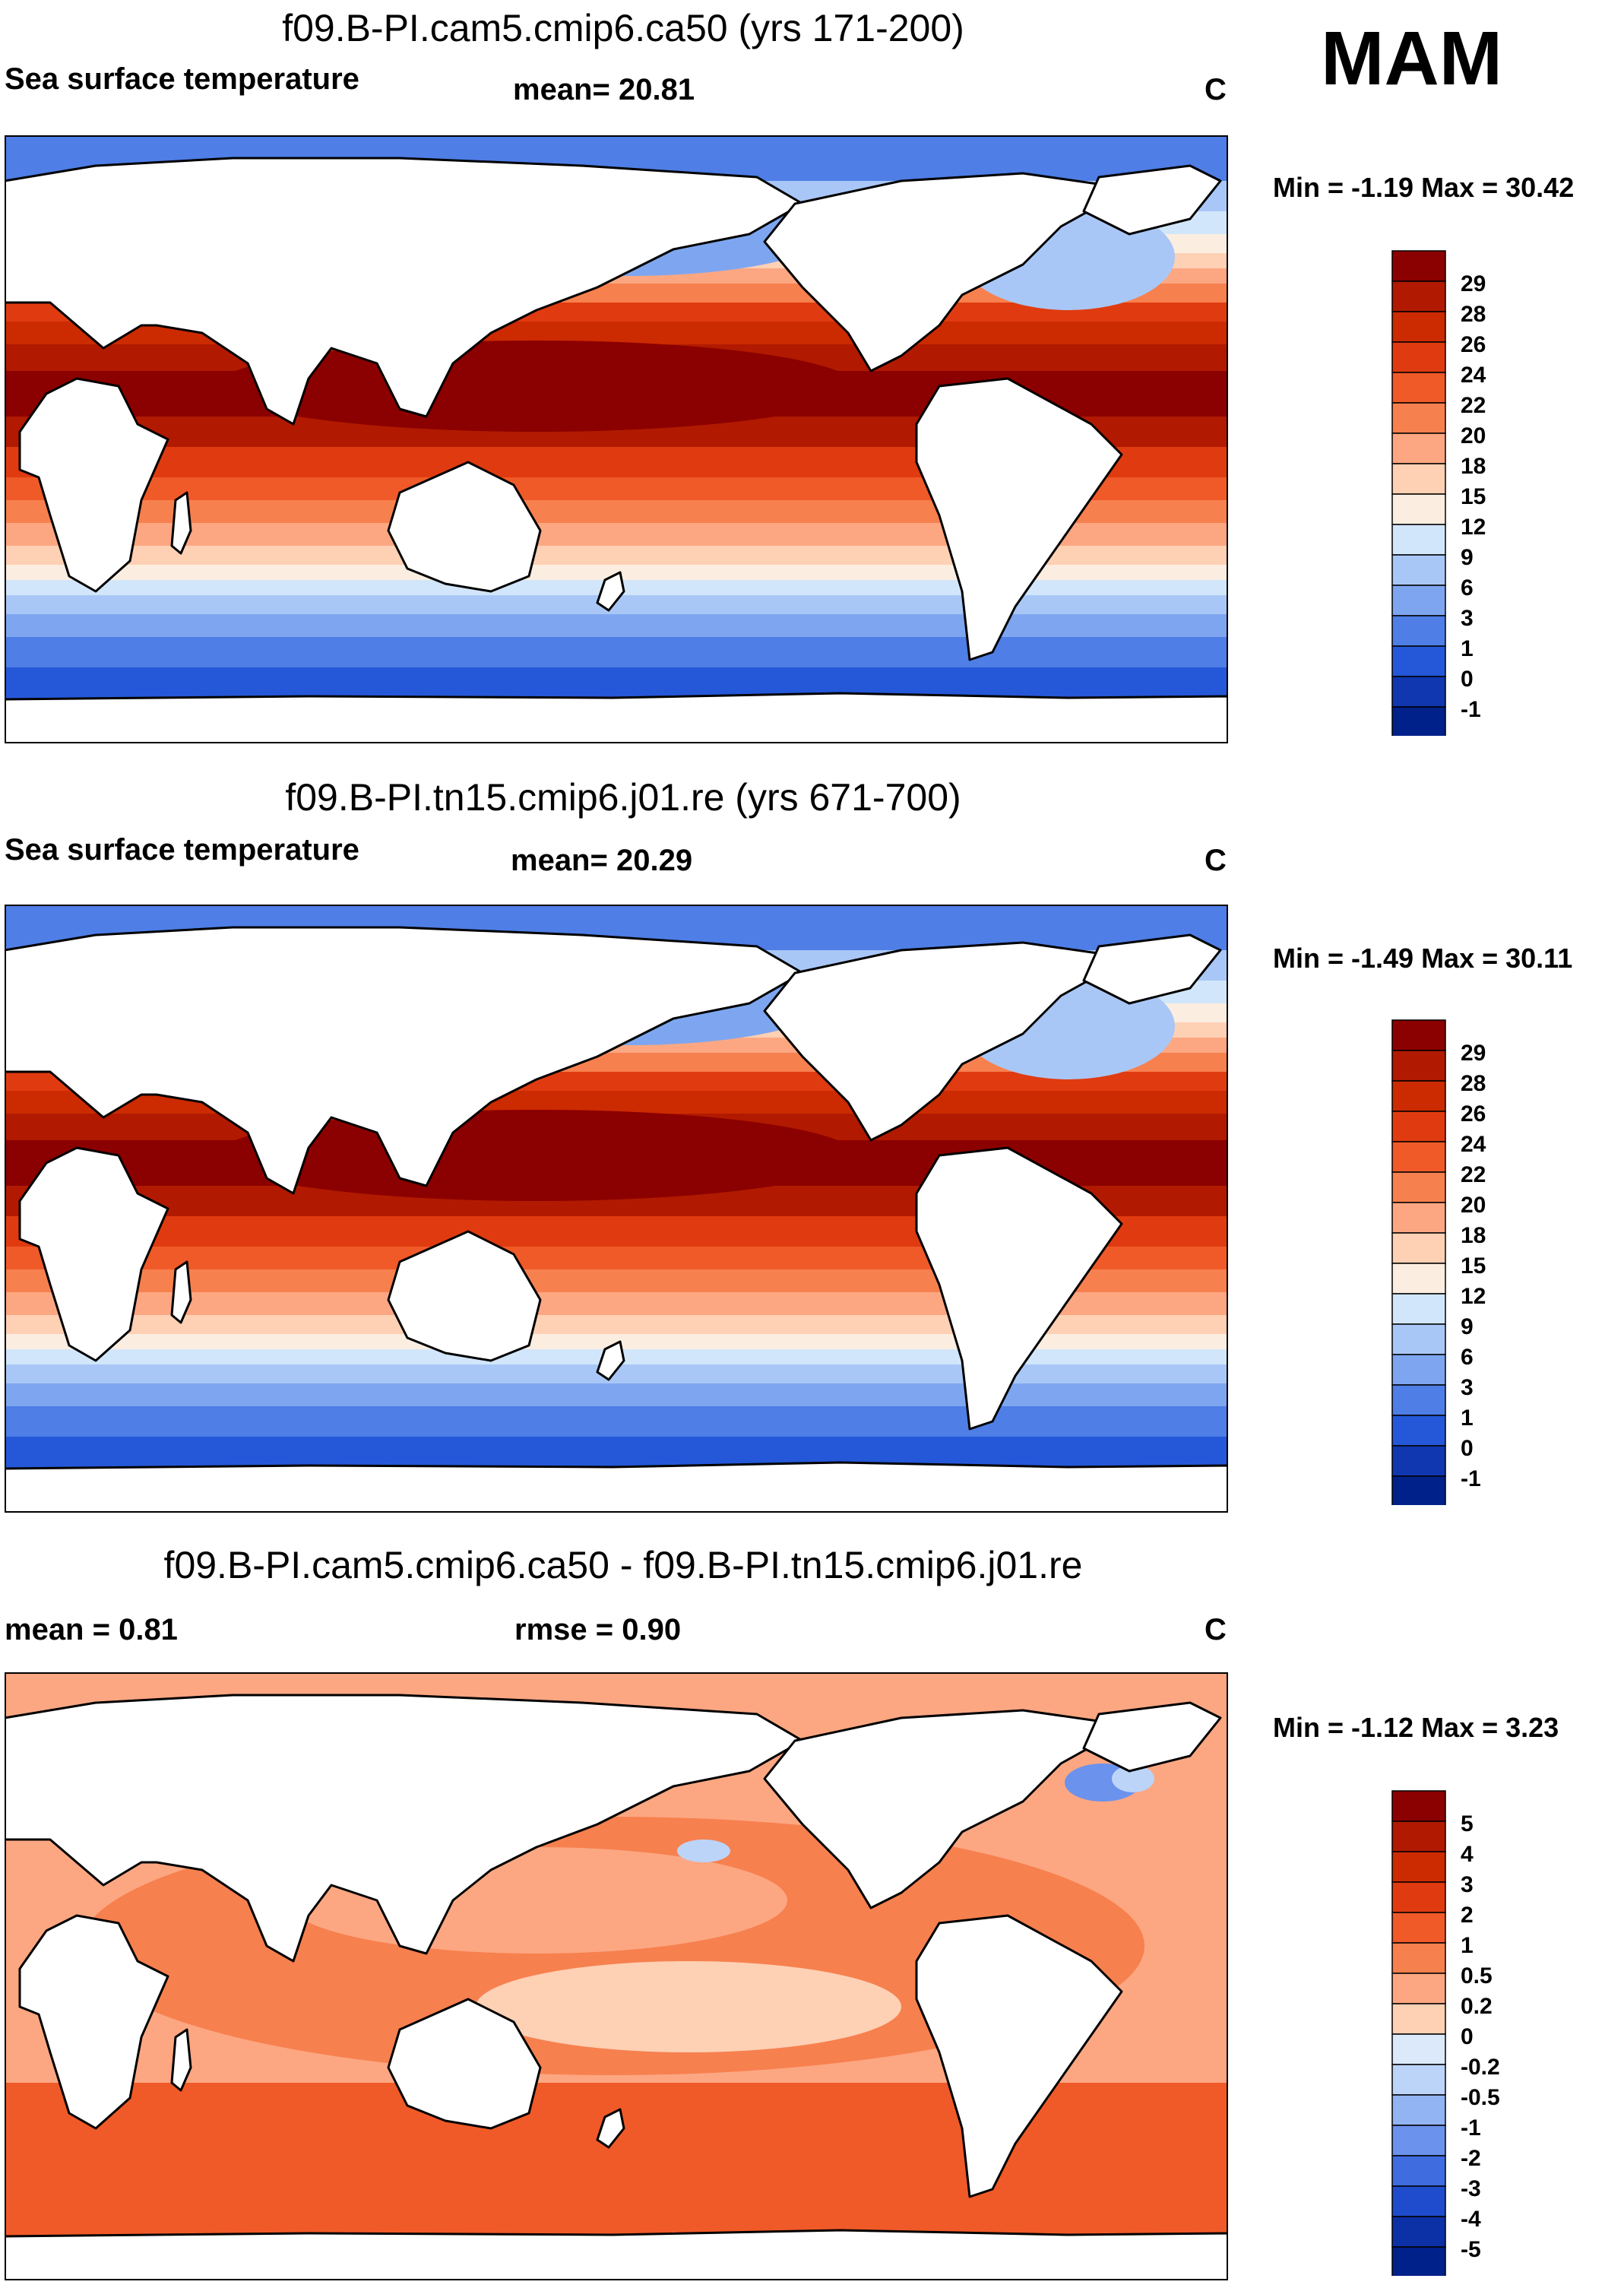 This screenshot has height=2288, width=1624. What do you see at coordinates (1474, 376) in the screenshot?
I see `colorbar-tick-label: 24` at bounding box center [1474, 376].